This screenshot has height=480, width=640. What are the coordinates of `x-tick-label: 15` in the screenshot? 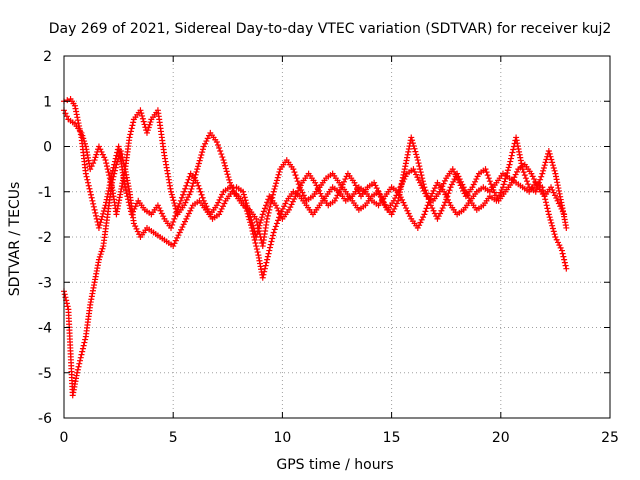 It's located at (392, 438).